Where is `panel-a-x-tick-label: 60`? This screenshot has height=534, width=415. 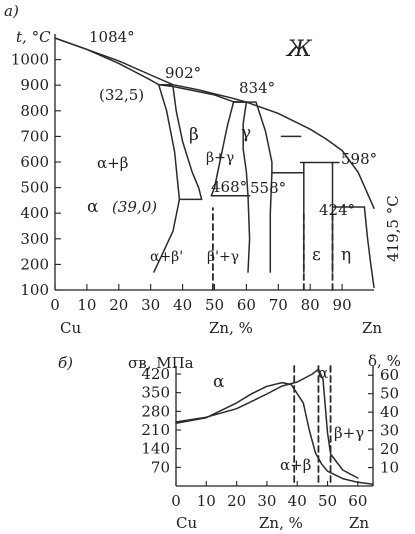 panel-a-x-tick-label: 60 is located at coordinates (246, 305).